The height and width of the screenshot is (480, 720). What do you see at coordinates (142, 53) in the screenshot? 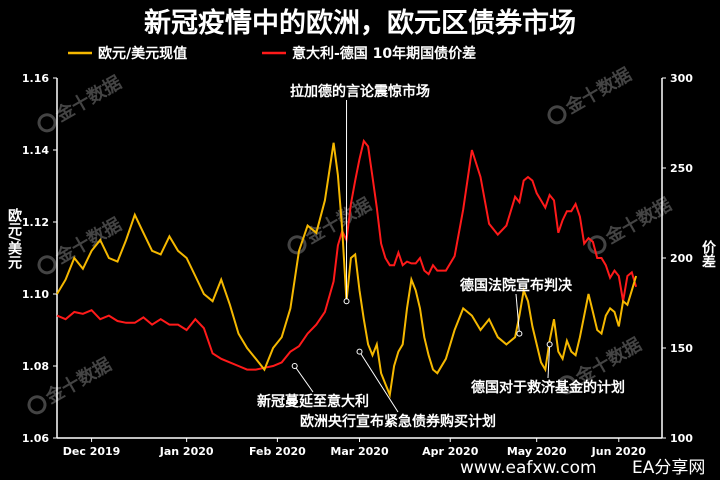
I see `legend-label-eurusd: 欧元/美元现值` at bounding box center [142, 53].